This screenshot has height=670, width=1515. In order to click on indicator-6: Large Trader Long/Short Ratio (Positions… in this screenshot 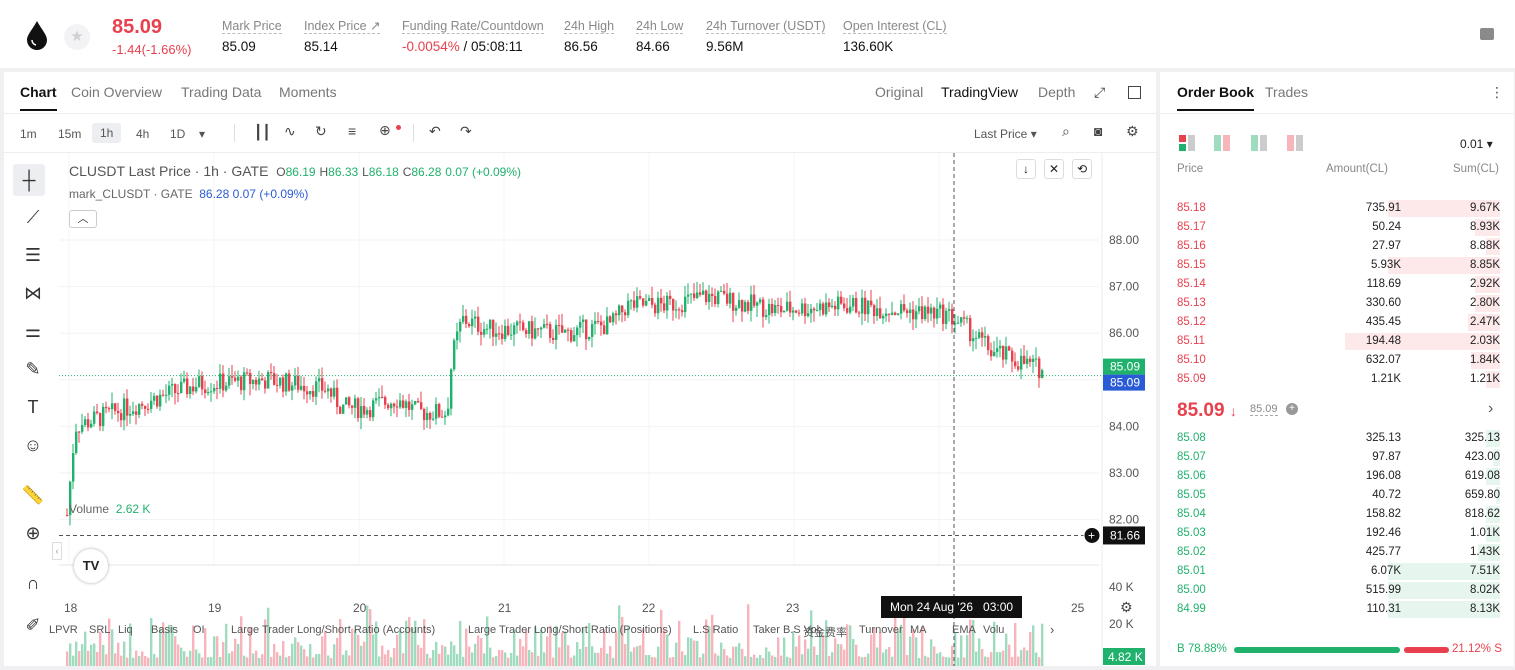, I will do `click(570, 630)`.